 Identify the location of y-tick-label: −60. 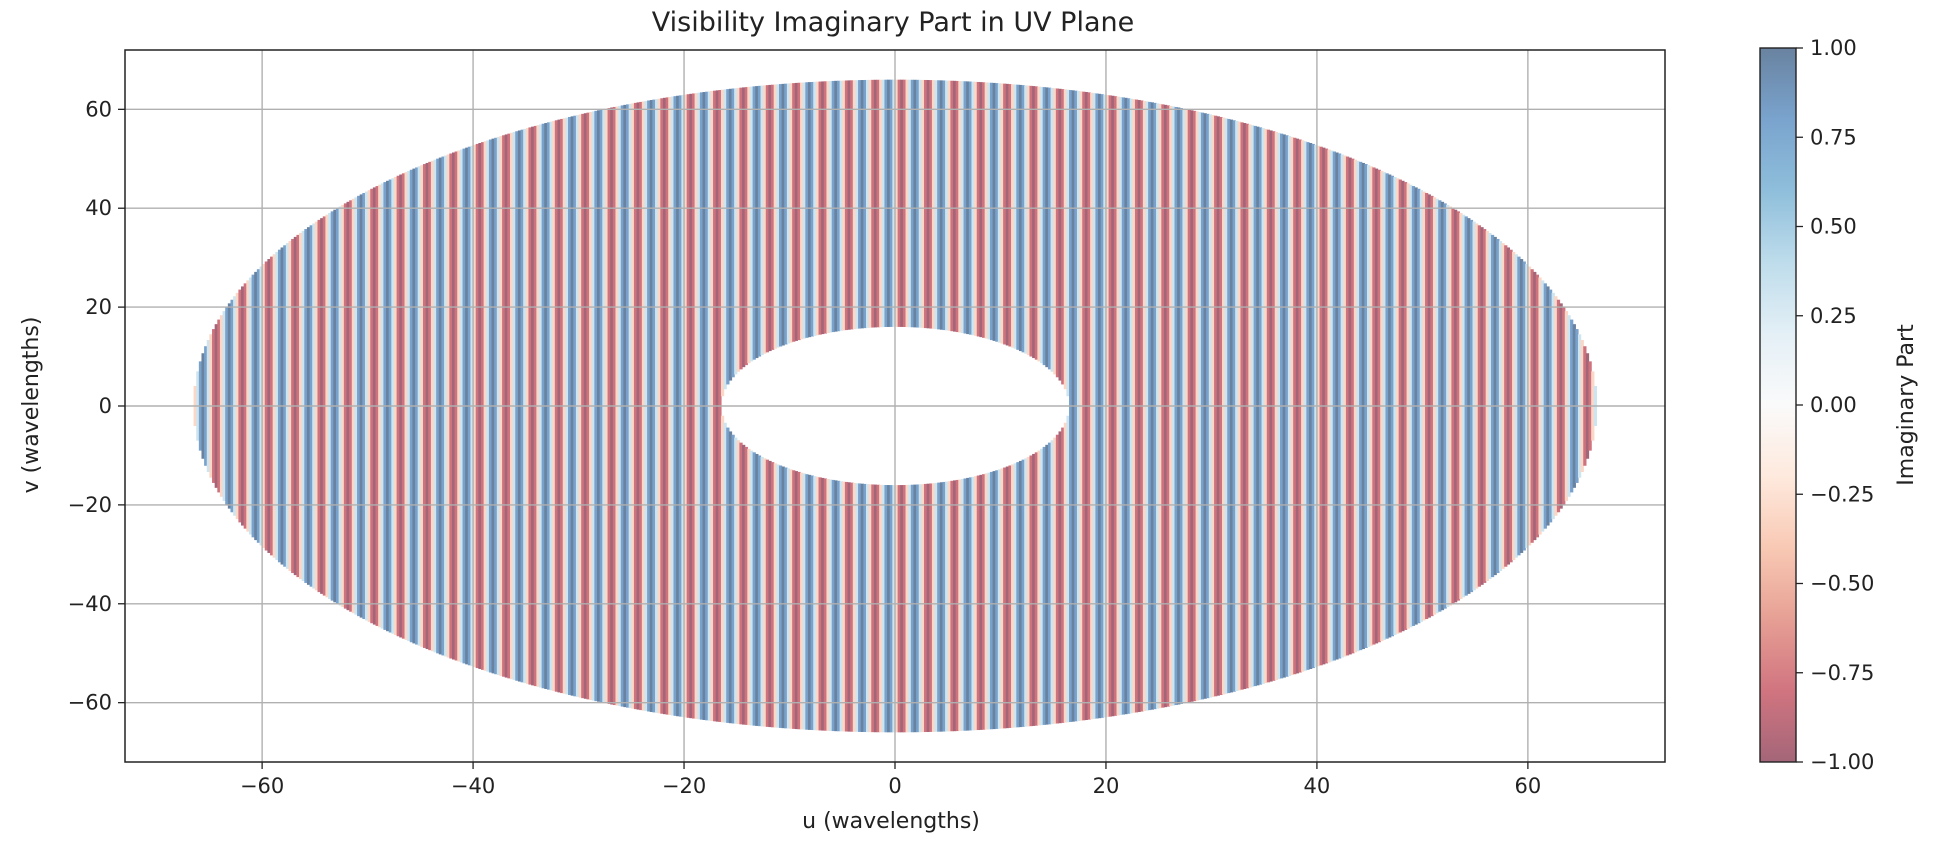
(90, 703).